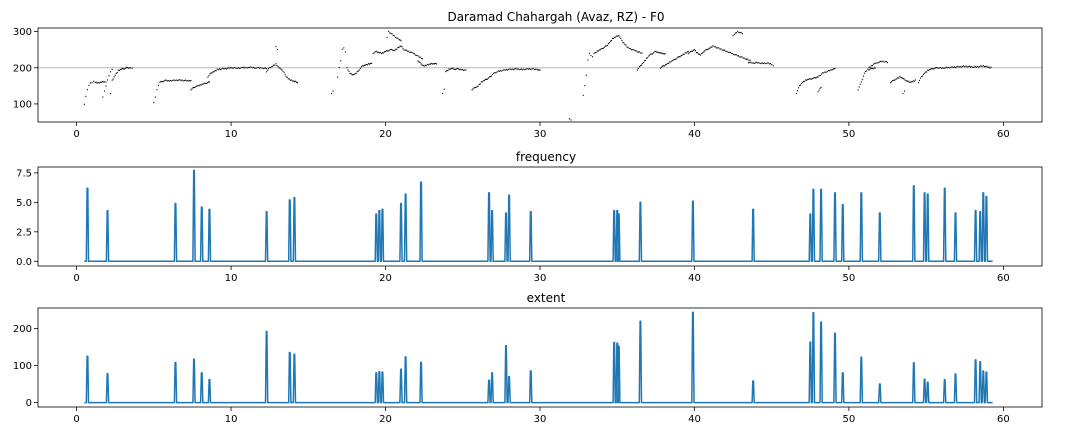 Image resolution: width=1080 pixels, height=432 pixels. What do you see at coordinates (1003, 419) in the screenshot?
I see `extent-x-tick-label: 60` at bounding box center [1003, 419].